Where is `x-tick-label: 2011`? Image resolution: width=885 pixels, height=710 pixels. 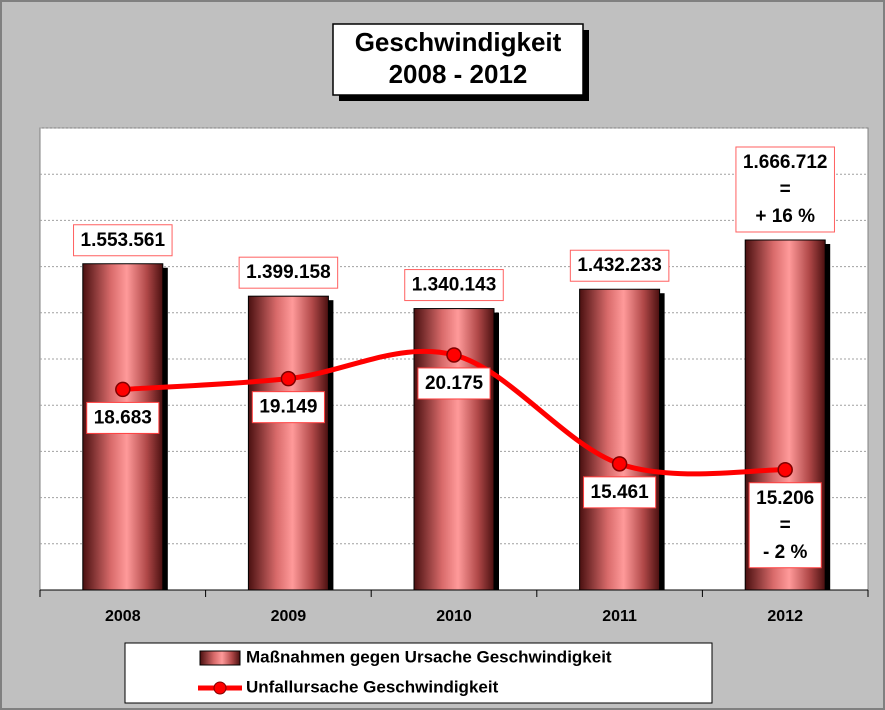
x-tick-label: 2011 is located at coordinates (619, 616).